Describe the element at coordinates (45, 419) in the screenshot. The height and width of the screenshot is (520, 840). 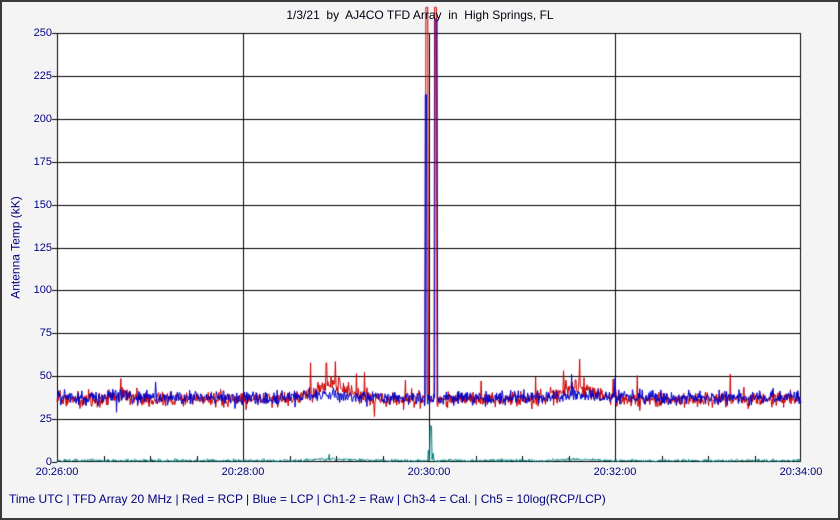
I see `y-tick-label: 25` at that location.